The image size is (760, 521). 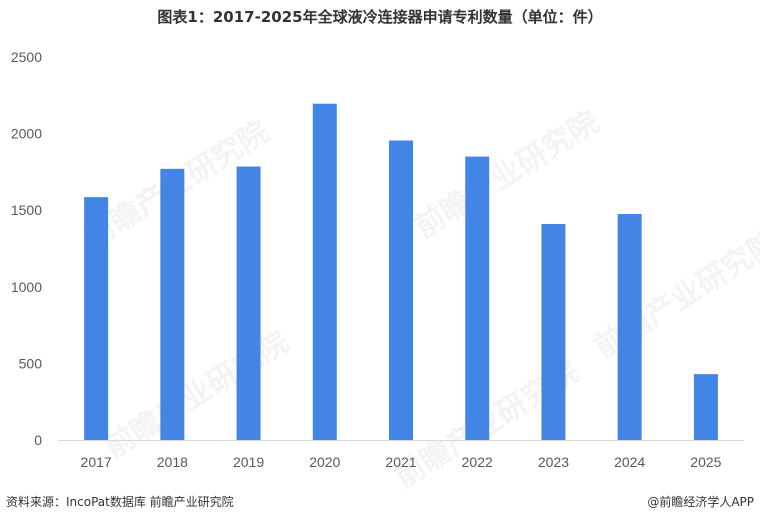 What do you see at coordinates (248, 303) in the screenshot?
I see `bar-2019` at bounding box center [248, 303].